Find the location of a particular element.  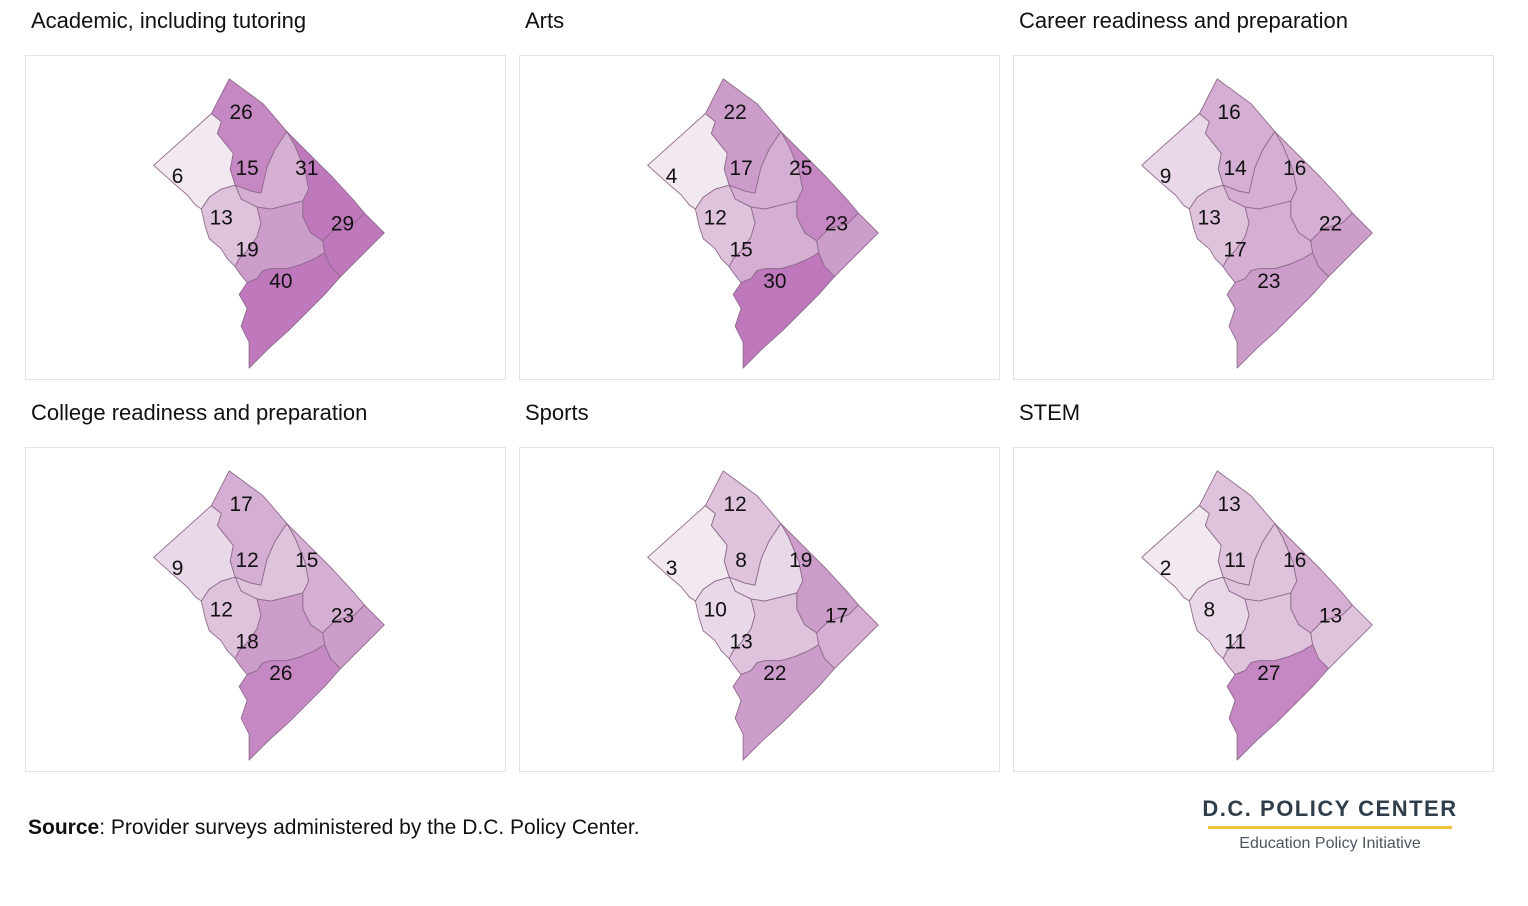

ward-value-label: 25 is located at coordinates (800, 168).